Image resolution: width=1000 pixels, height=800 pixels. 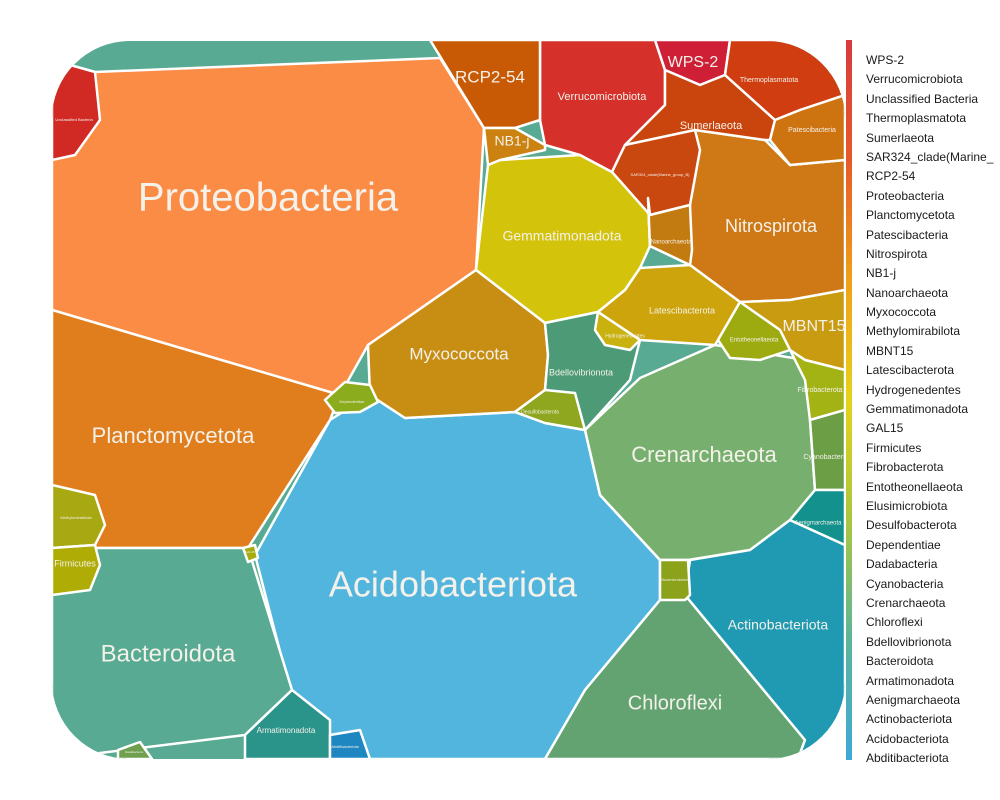 I want to click on cell-label-wps-2: WPS-2, so click(x=693, y=62).